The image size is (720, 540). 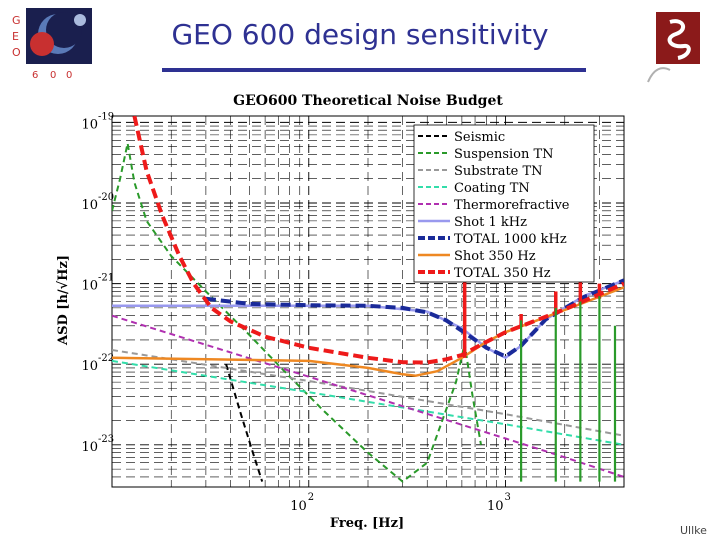 What do you see at coordinates (106, 439) in the screenshot?
I see `y-tick-exponent: -23` at bounding box center [106, 439].